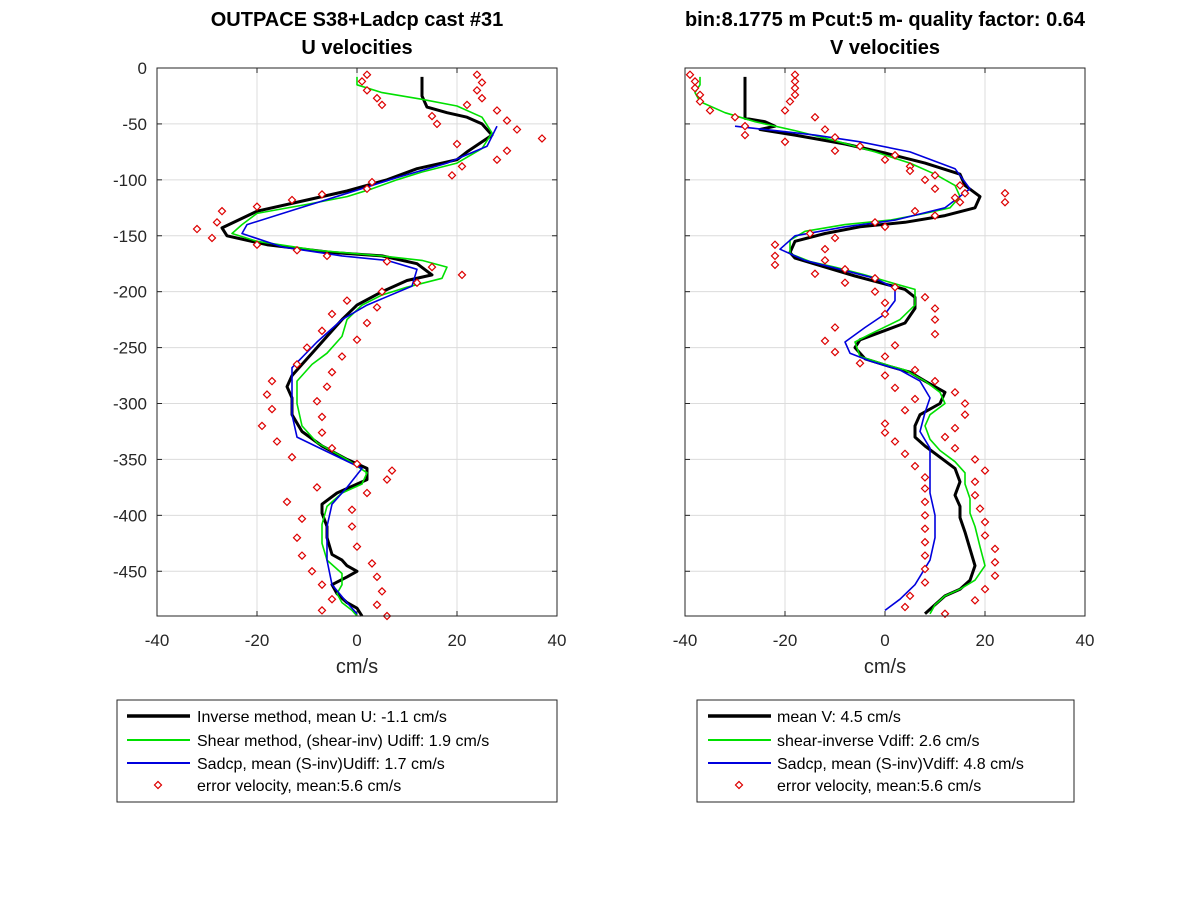 This screenshot has width=1200, height=900. What do you see at coordinates (852, 368) in the screenshot?
I see `v-series-sadcp-line` at bounding box center [852, 368].